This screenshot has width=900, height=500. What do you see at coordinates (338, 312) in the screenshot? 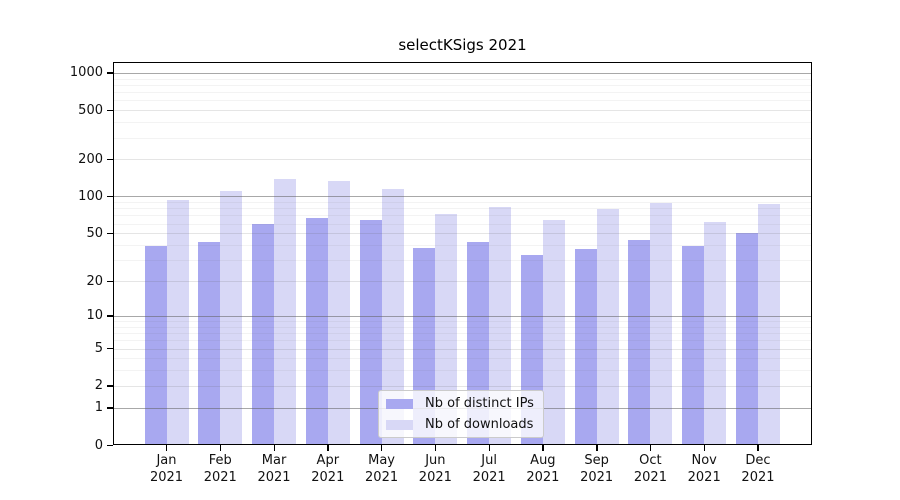
I see `bar-downloads-apr` at bounding box center [338, 312].